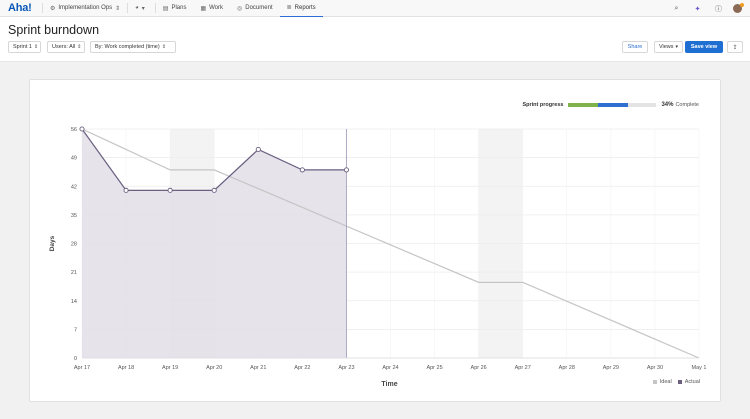 The image size is (750, 419). I want to click on document-icon: ◎, so click(240, 8).